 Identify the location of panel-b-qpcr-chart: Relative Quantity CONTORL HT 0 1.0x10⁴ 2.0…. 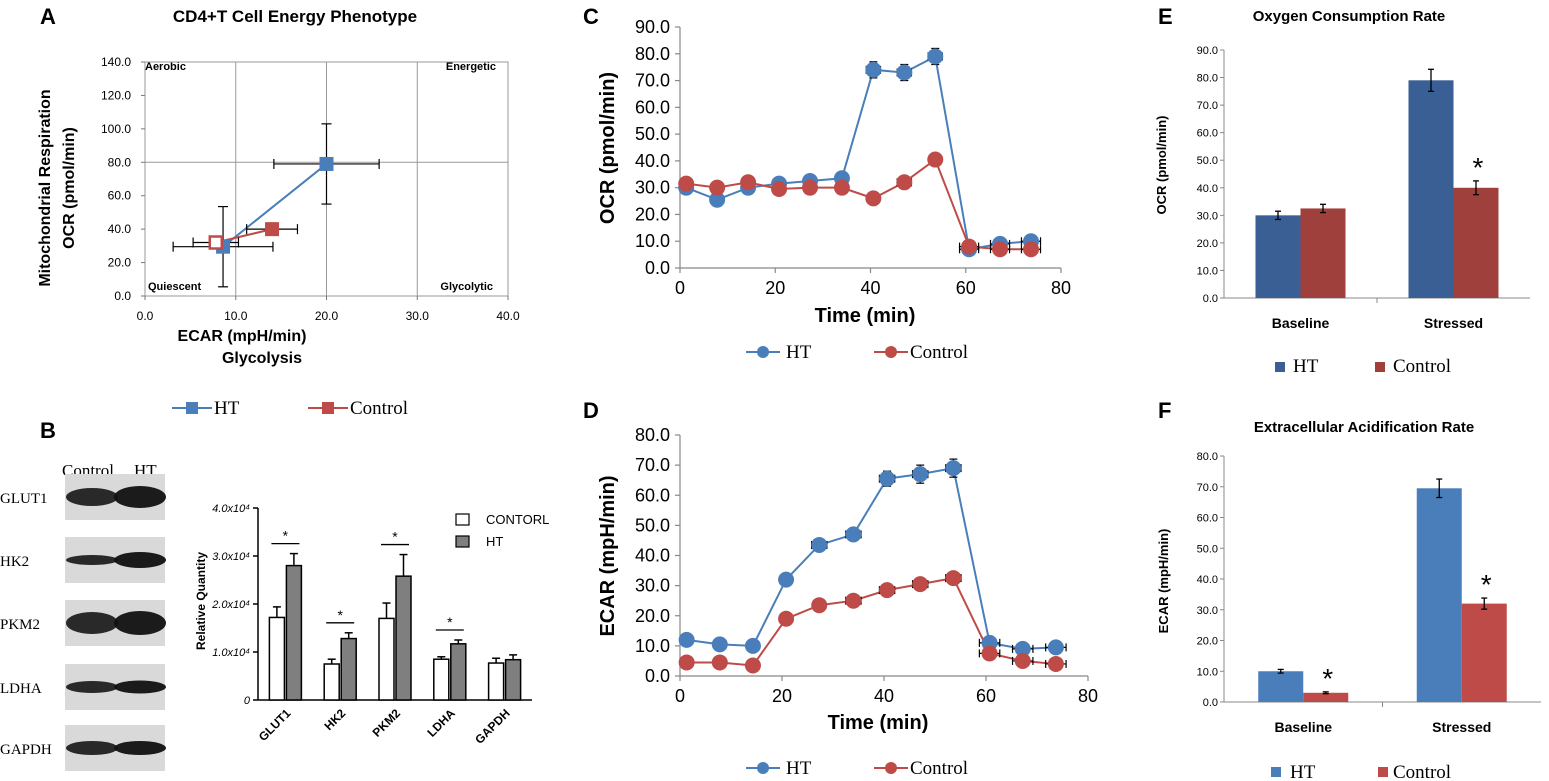
(371, 625).